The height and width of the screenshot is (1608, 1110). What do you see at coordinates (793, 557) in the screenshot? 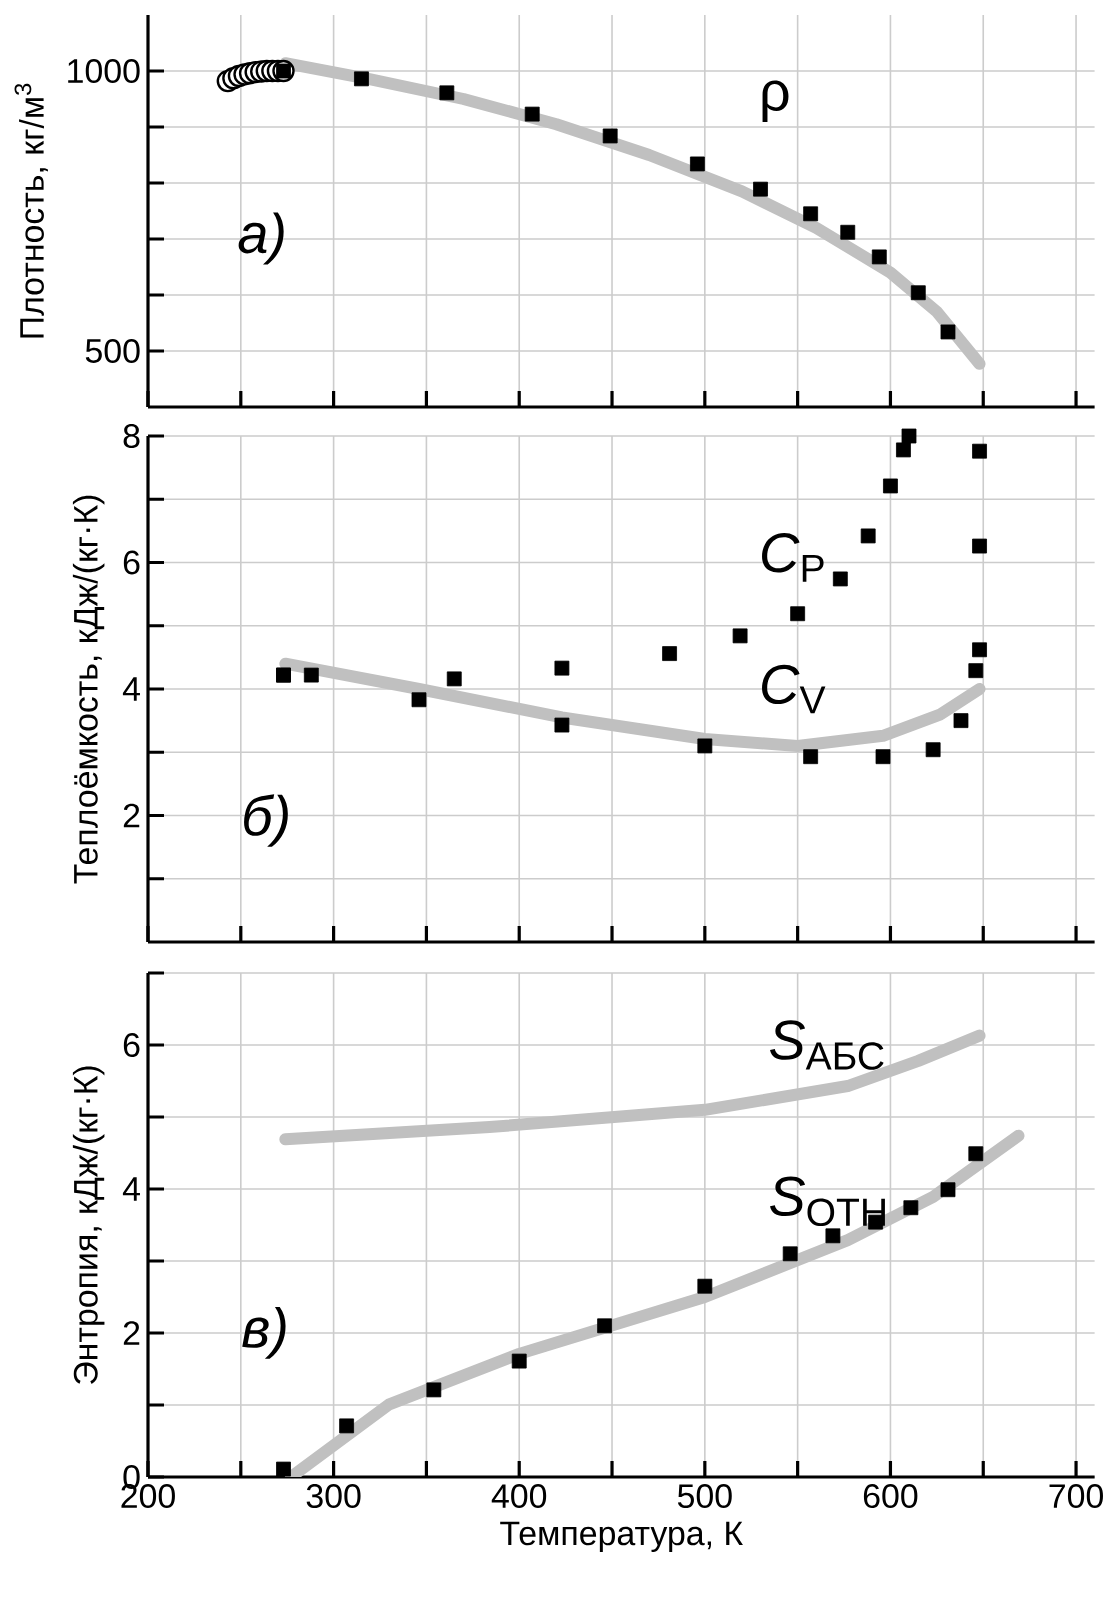
I see `series-label: C$_{P}$` at bounding box center [793, 557].